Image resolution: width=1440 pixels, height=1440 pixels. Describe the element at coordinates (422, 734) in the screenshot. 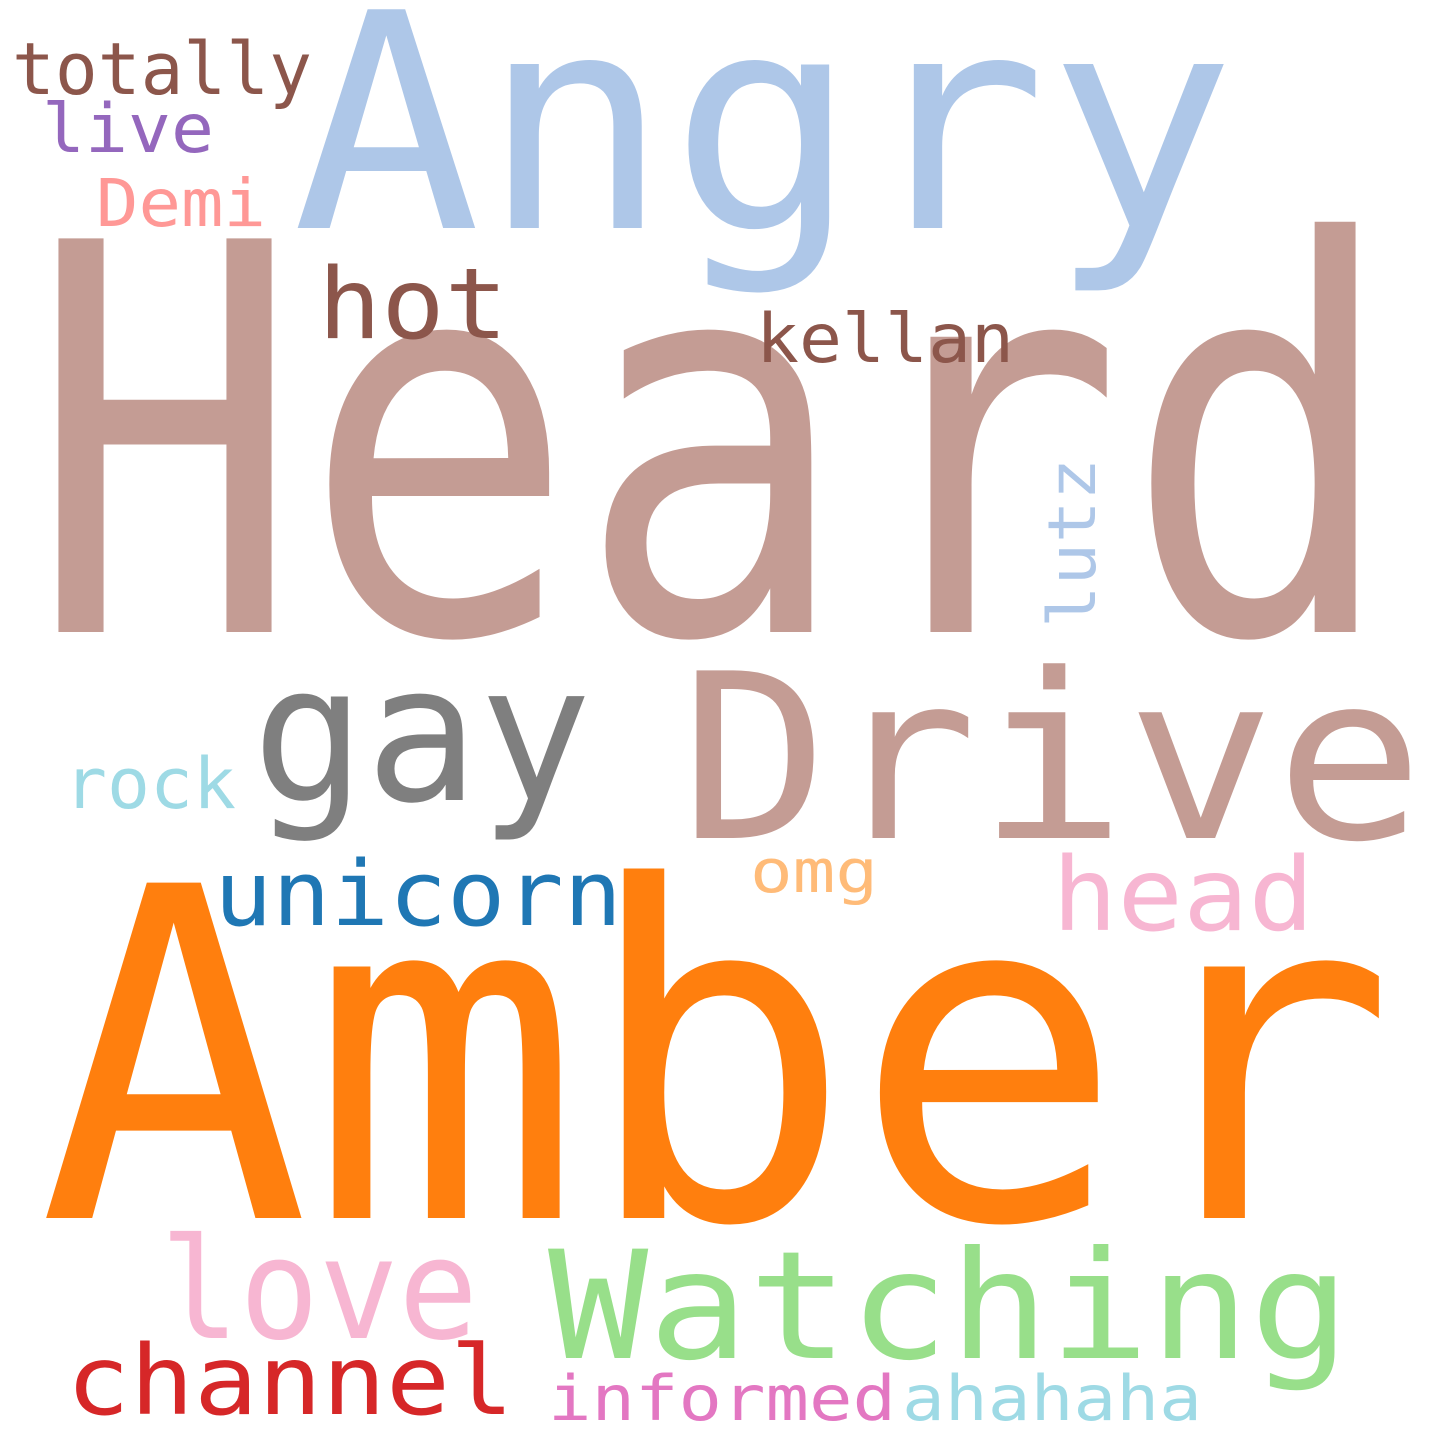

I see `word-gay: gay` at that location.